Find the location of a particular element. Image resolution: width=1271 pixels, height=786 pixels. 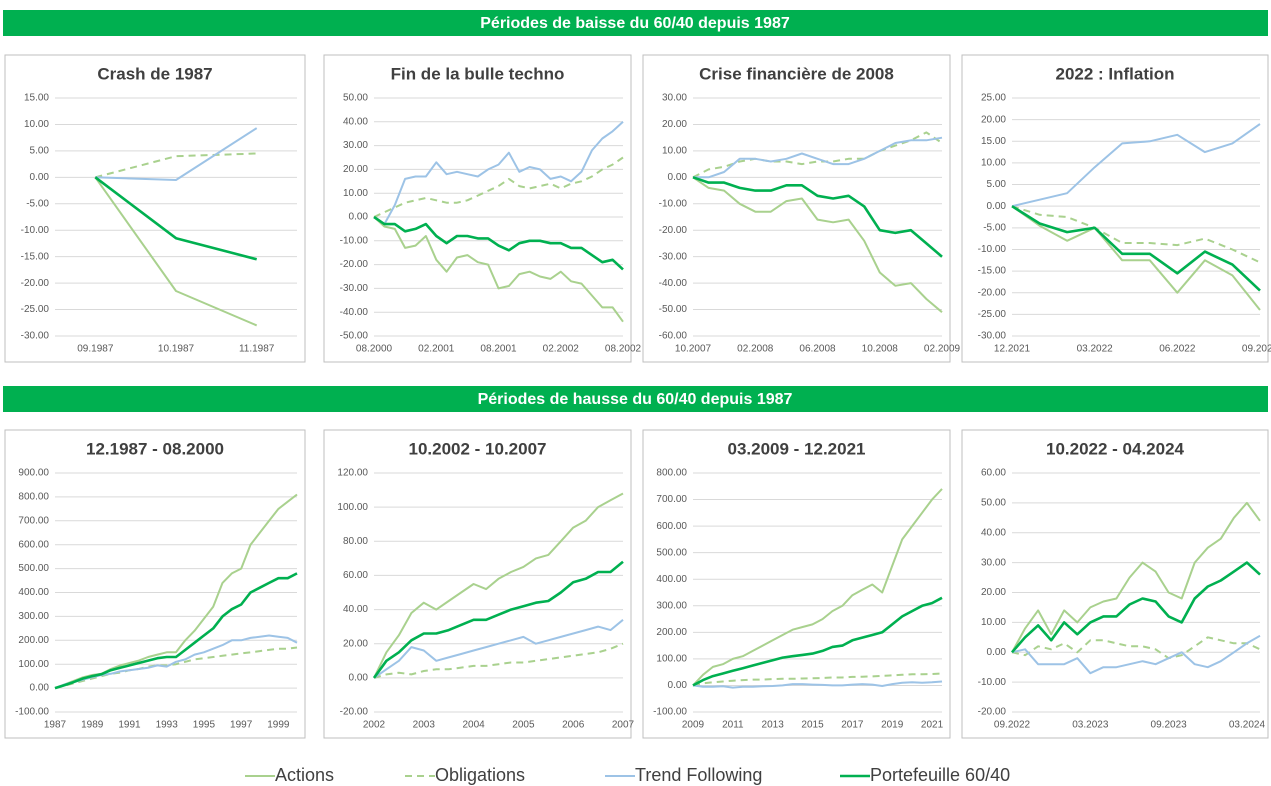

y-tick-label: 5.00 is located at coordinates (40, 151).